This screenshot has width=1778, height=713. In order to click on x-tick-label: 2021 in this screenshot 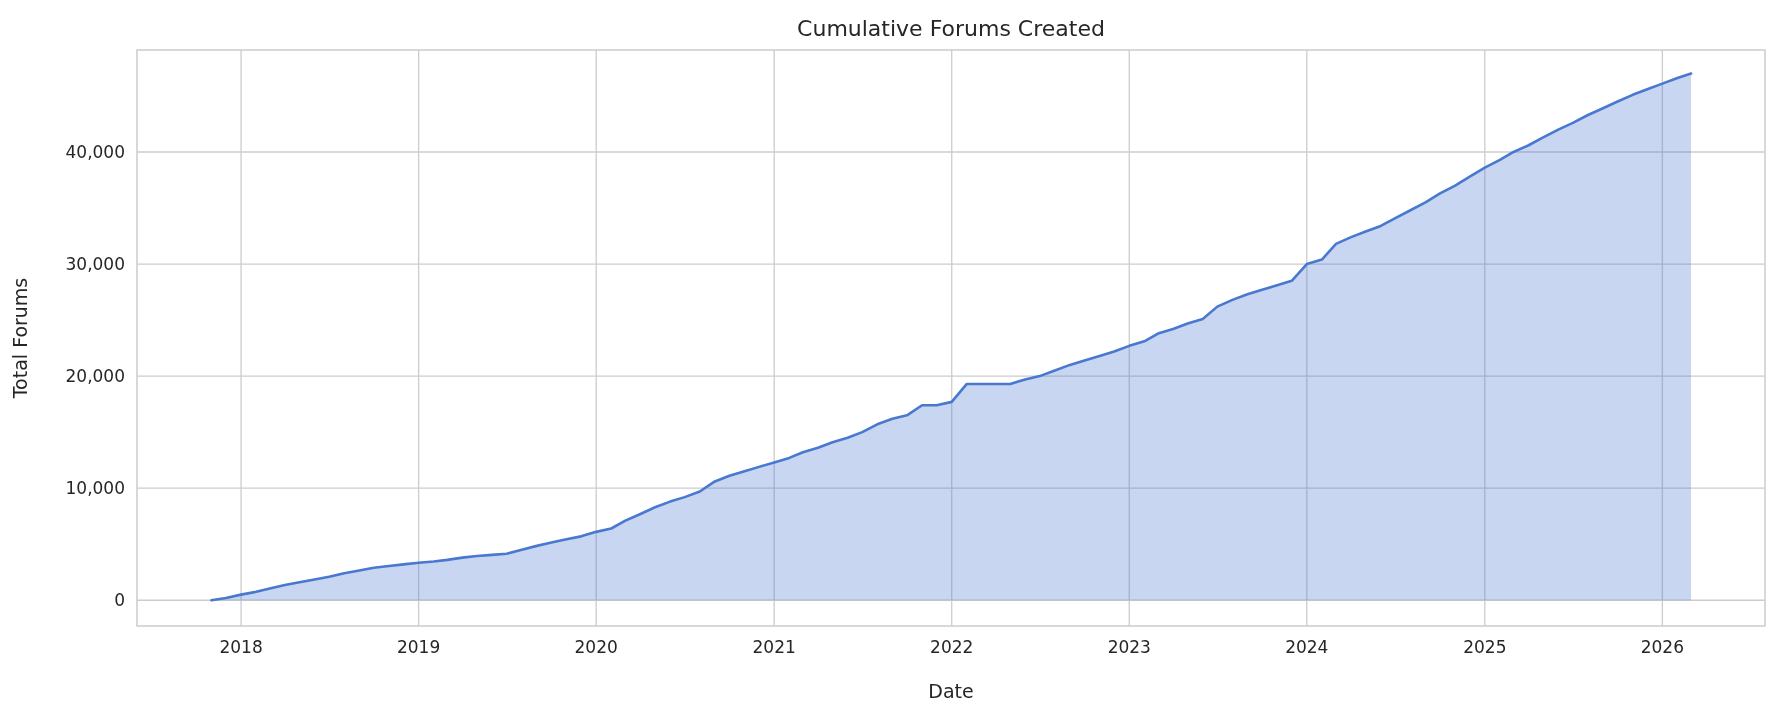, I will do `click(774, 647)`.